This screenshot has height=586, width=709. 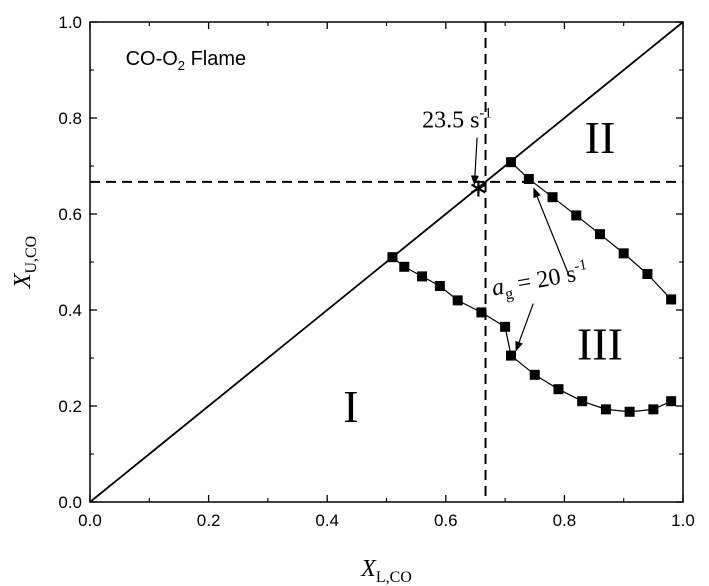 What do you see at coordinates (565, 520) in the screenshot?
I see `x-tick-label: 0.8` at bounding box center [565, 520].